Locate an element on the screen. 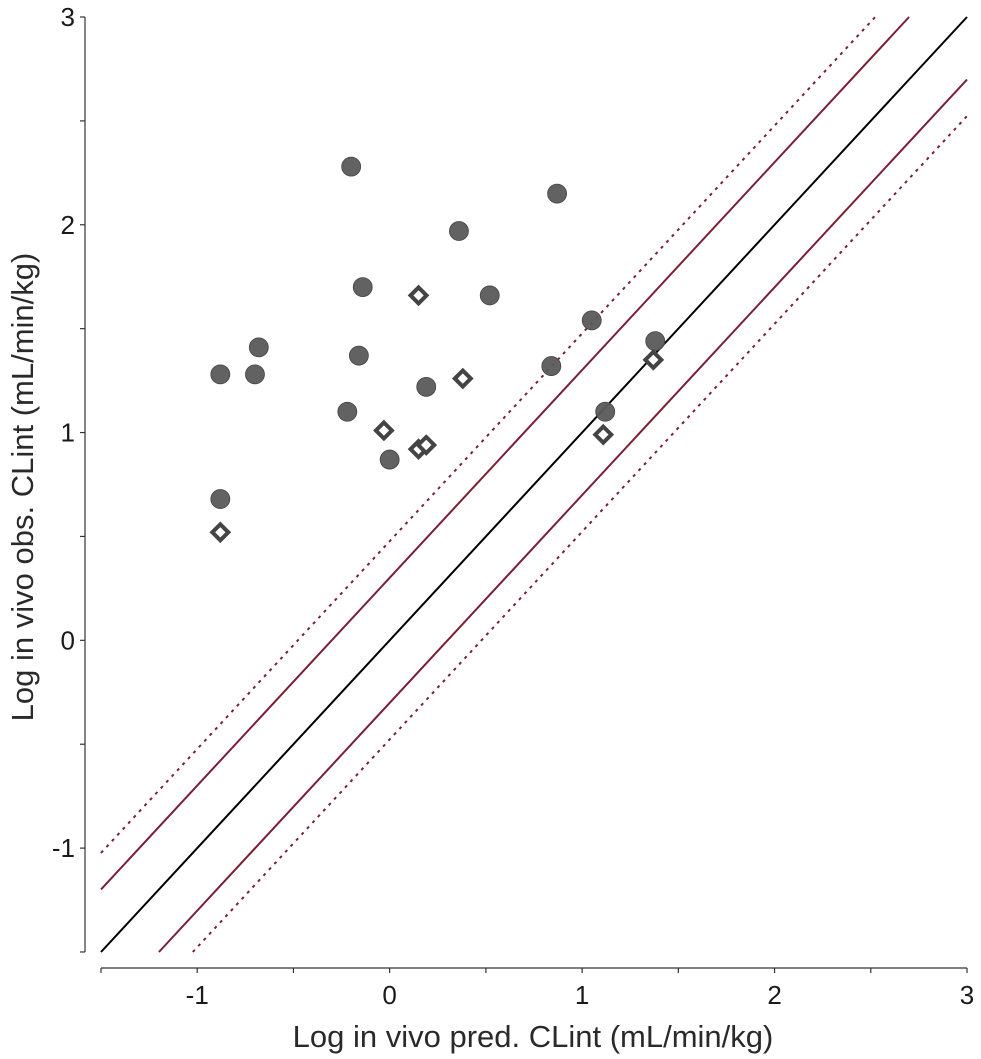 The width and height of the screenshot is (981, 1059). x-tick-label: 1 is located at coordinates (582, 995).